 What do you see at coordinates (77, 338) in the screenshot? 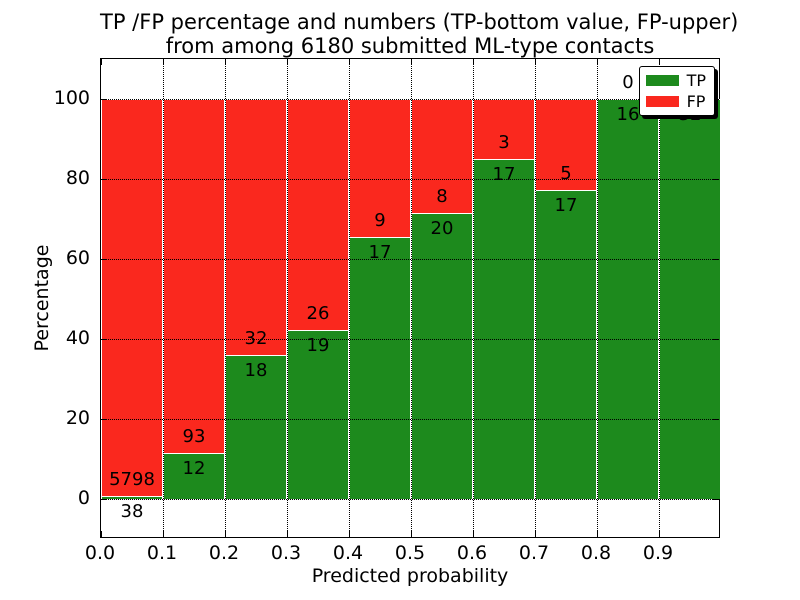
I see `y-tick-label: 40` at bounding box center [77, 338].